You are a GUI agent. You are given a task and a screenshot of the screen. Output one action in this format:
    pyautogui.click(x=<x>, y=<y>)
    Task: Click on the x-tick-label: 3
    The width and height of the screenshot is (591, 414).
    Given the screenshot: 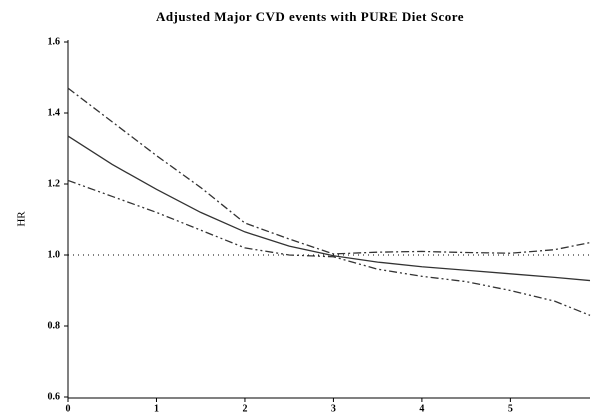 What is the action you would take?
    pyautogui.click(x=333, y=408)
    